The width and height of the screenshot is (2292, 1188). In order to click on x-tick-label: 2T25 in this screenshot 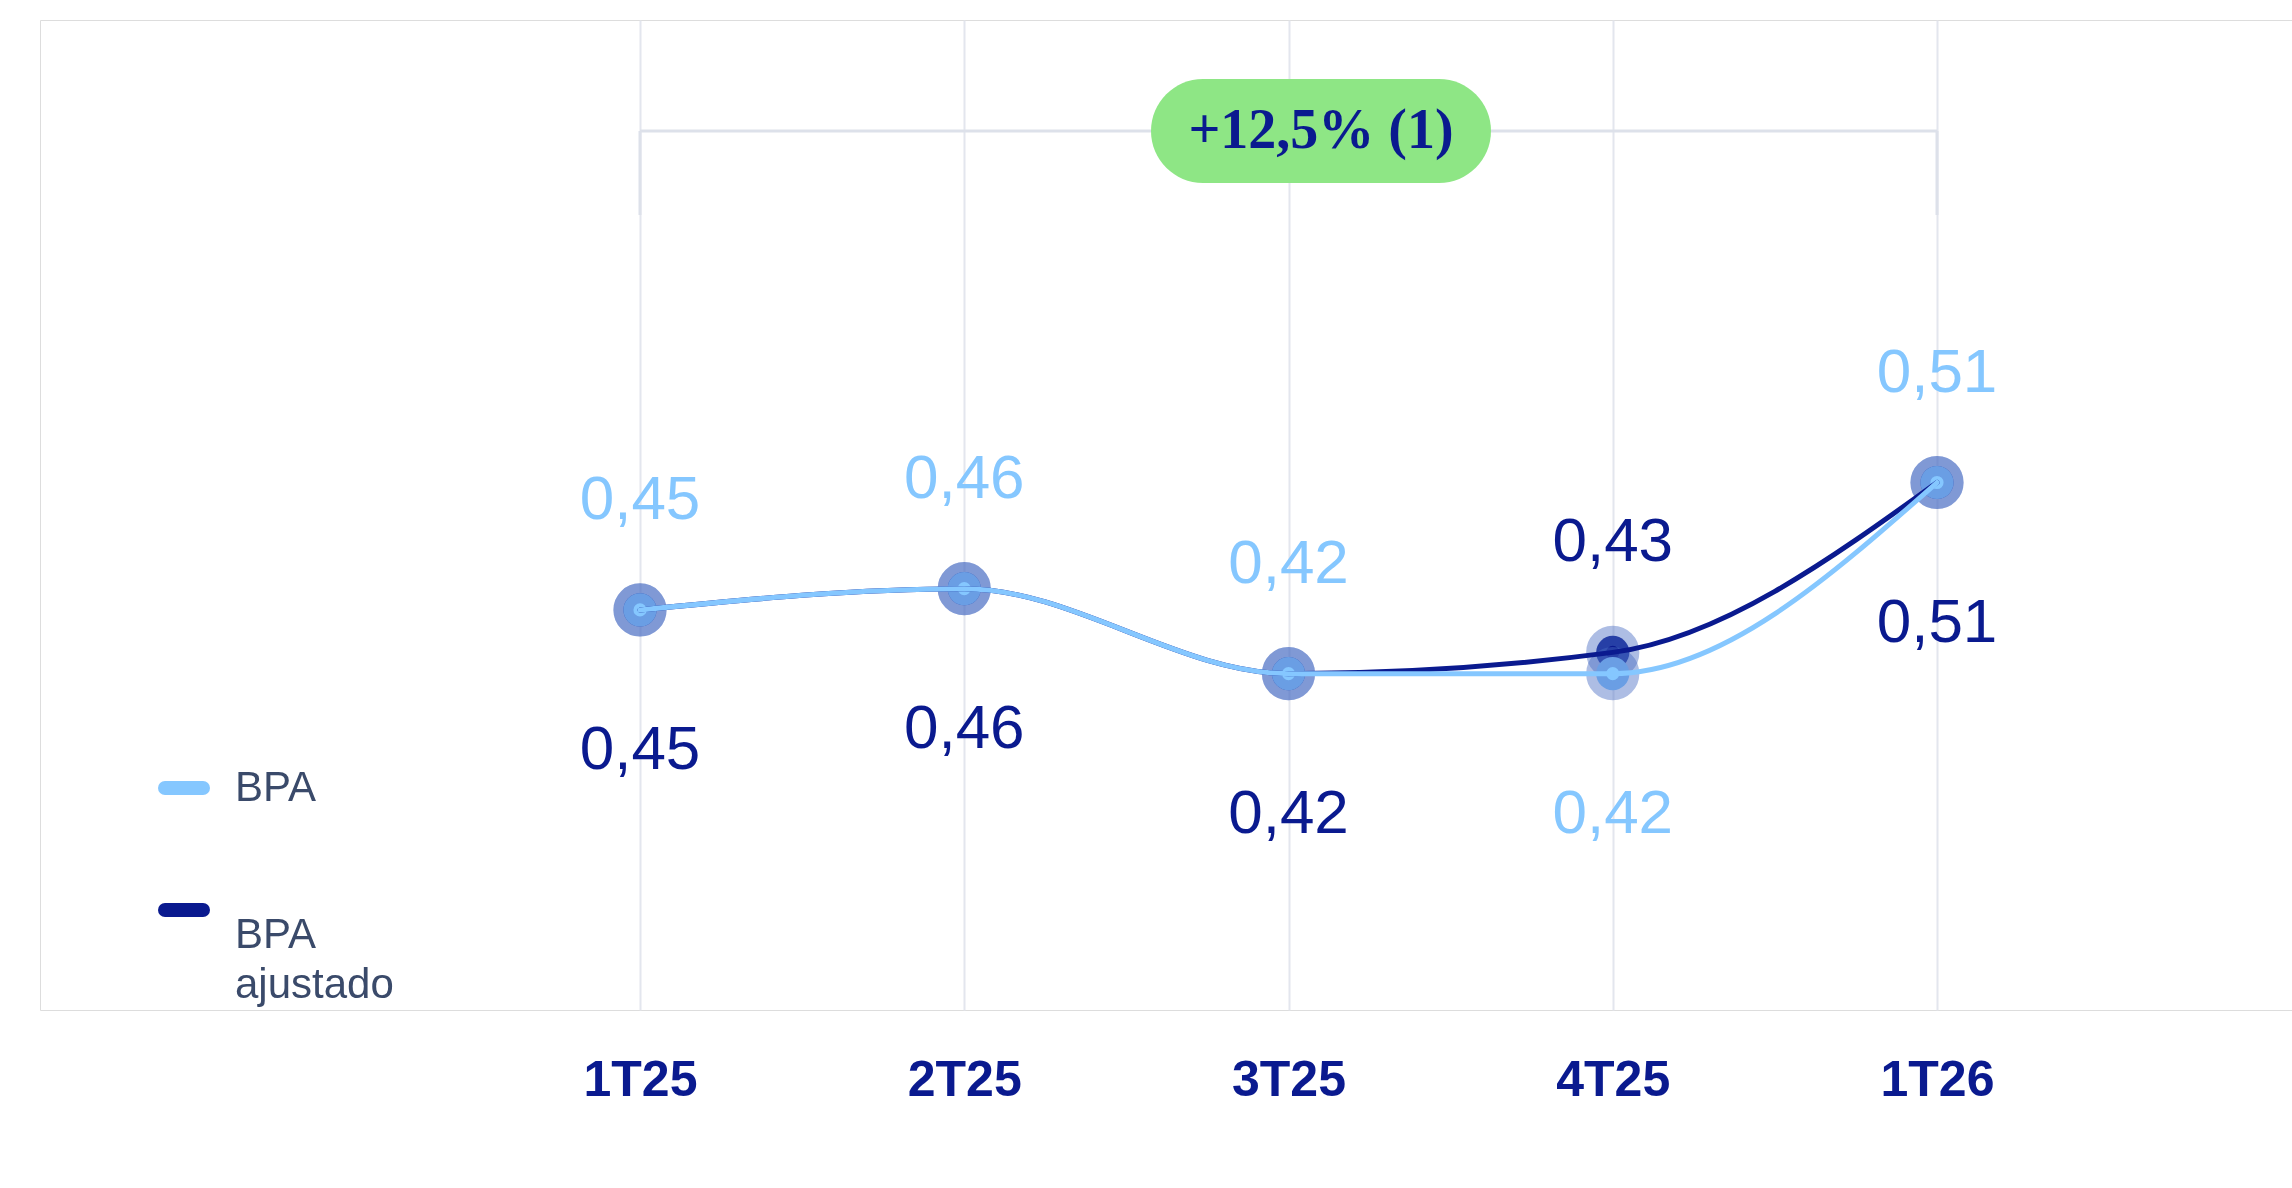, I will do `click(964, 1078)`.